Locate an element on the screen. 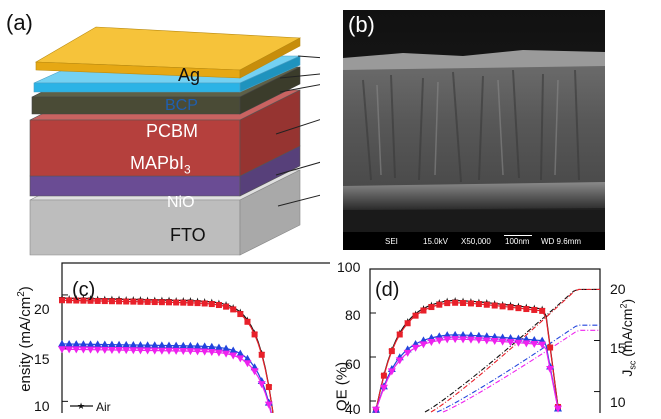 The width and height of the screenshot is (661, 419). panel-a-label: (a) is located at coordinates (19, 22).